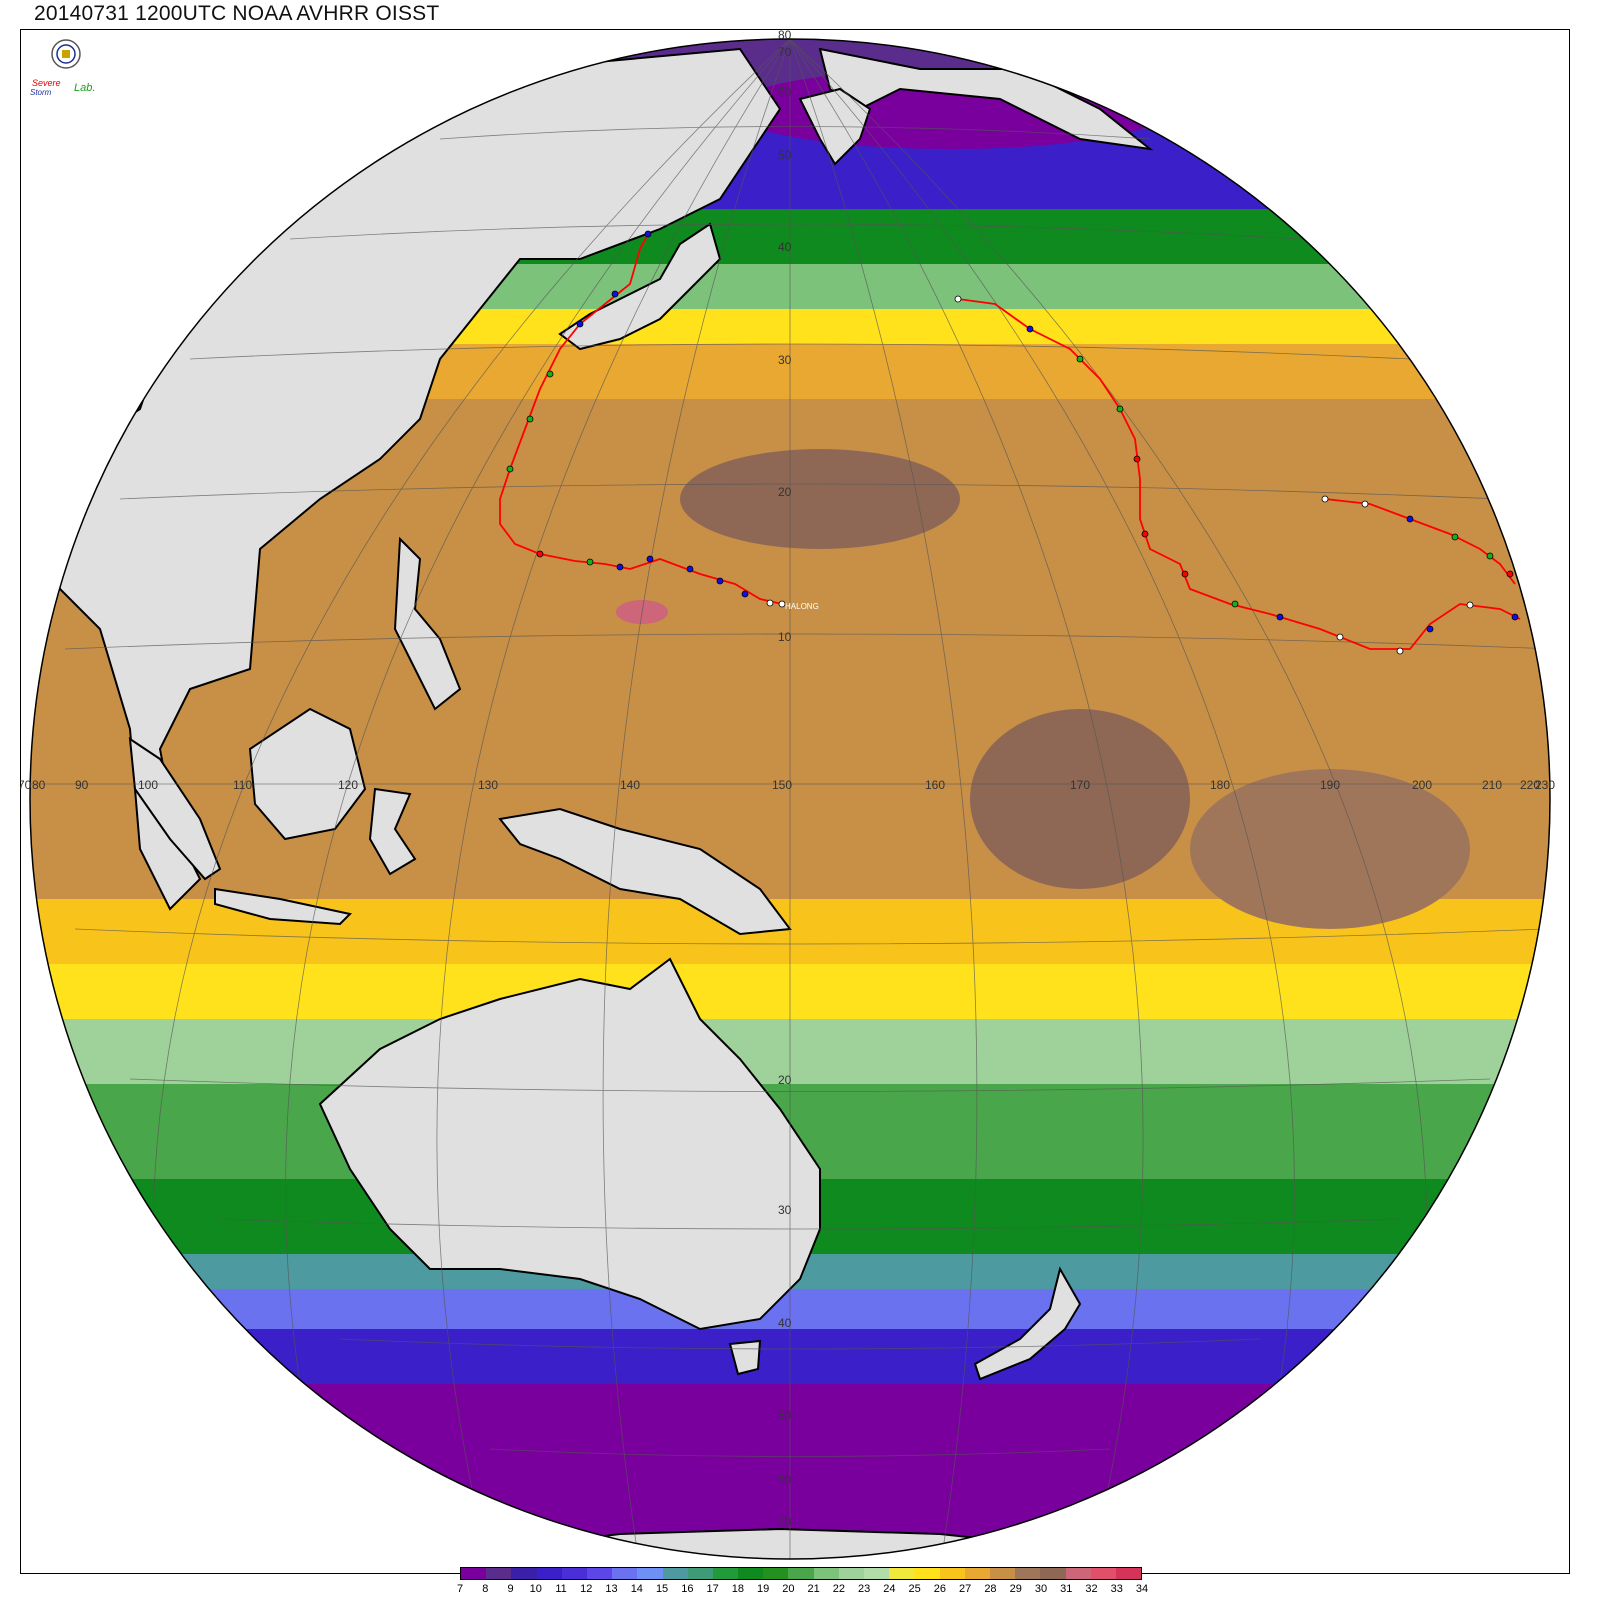 This screenshot has height=1600, width=1600. What do you see at coordinates (965, 1589) in the screenshot?
I see `colorbar-label: 27` at bounding box center [965, 1589].